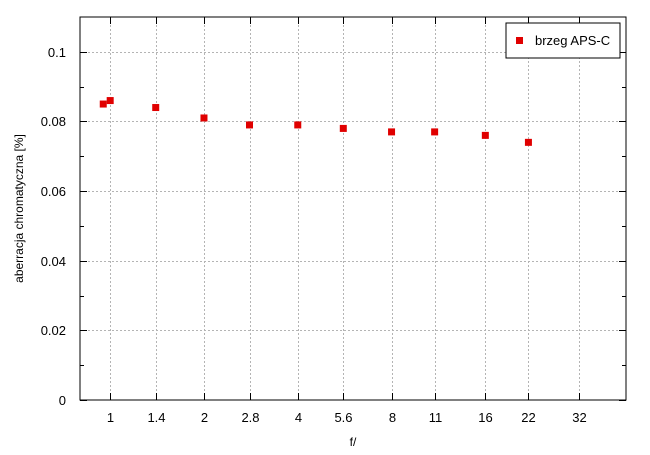  I want to click on x-tick-labels: 1 1.4 2 2.8 4 5.6 8 11 16 22 32, so click(347, 417).